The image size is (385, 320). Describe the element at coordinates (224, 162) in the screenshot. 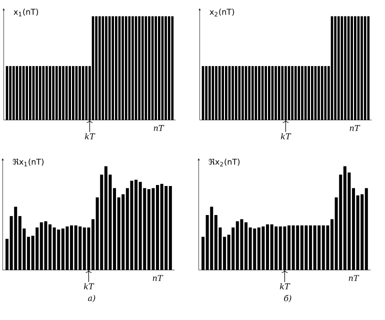

I see `y-axis-title: ℜx$_{2}$(nT)` at that location.